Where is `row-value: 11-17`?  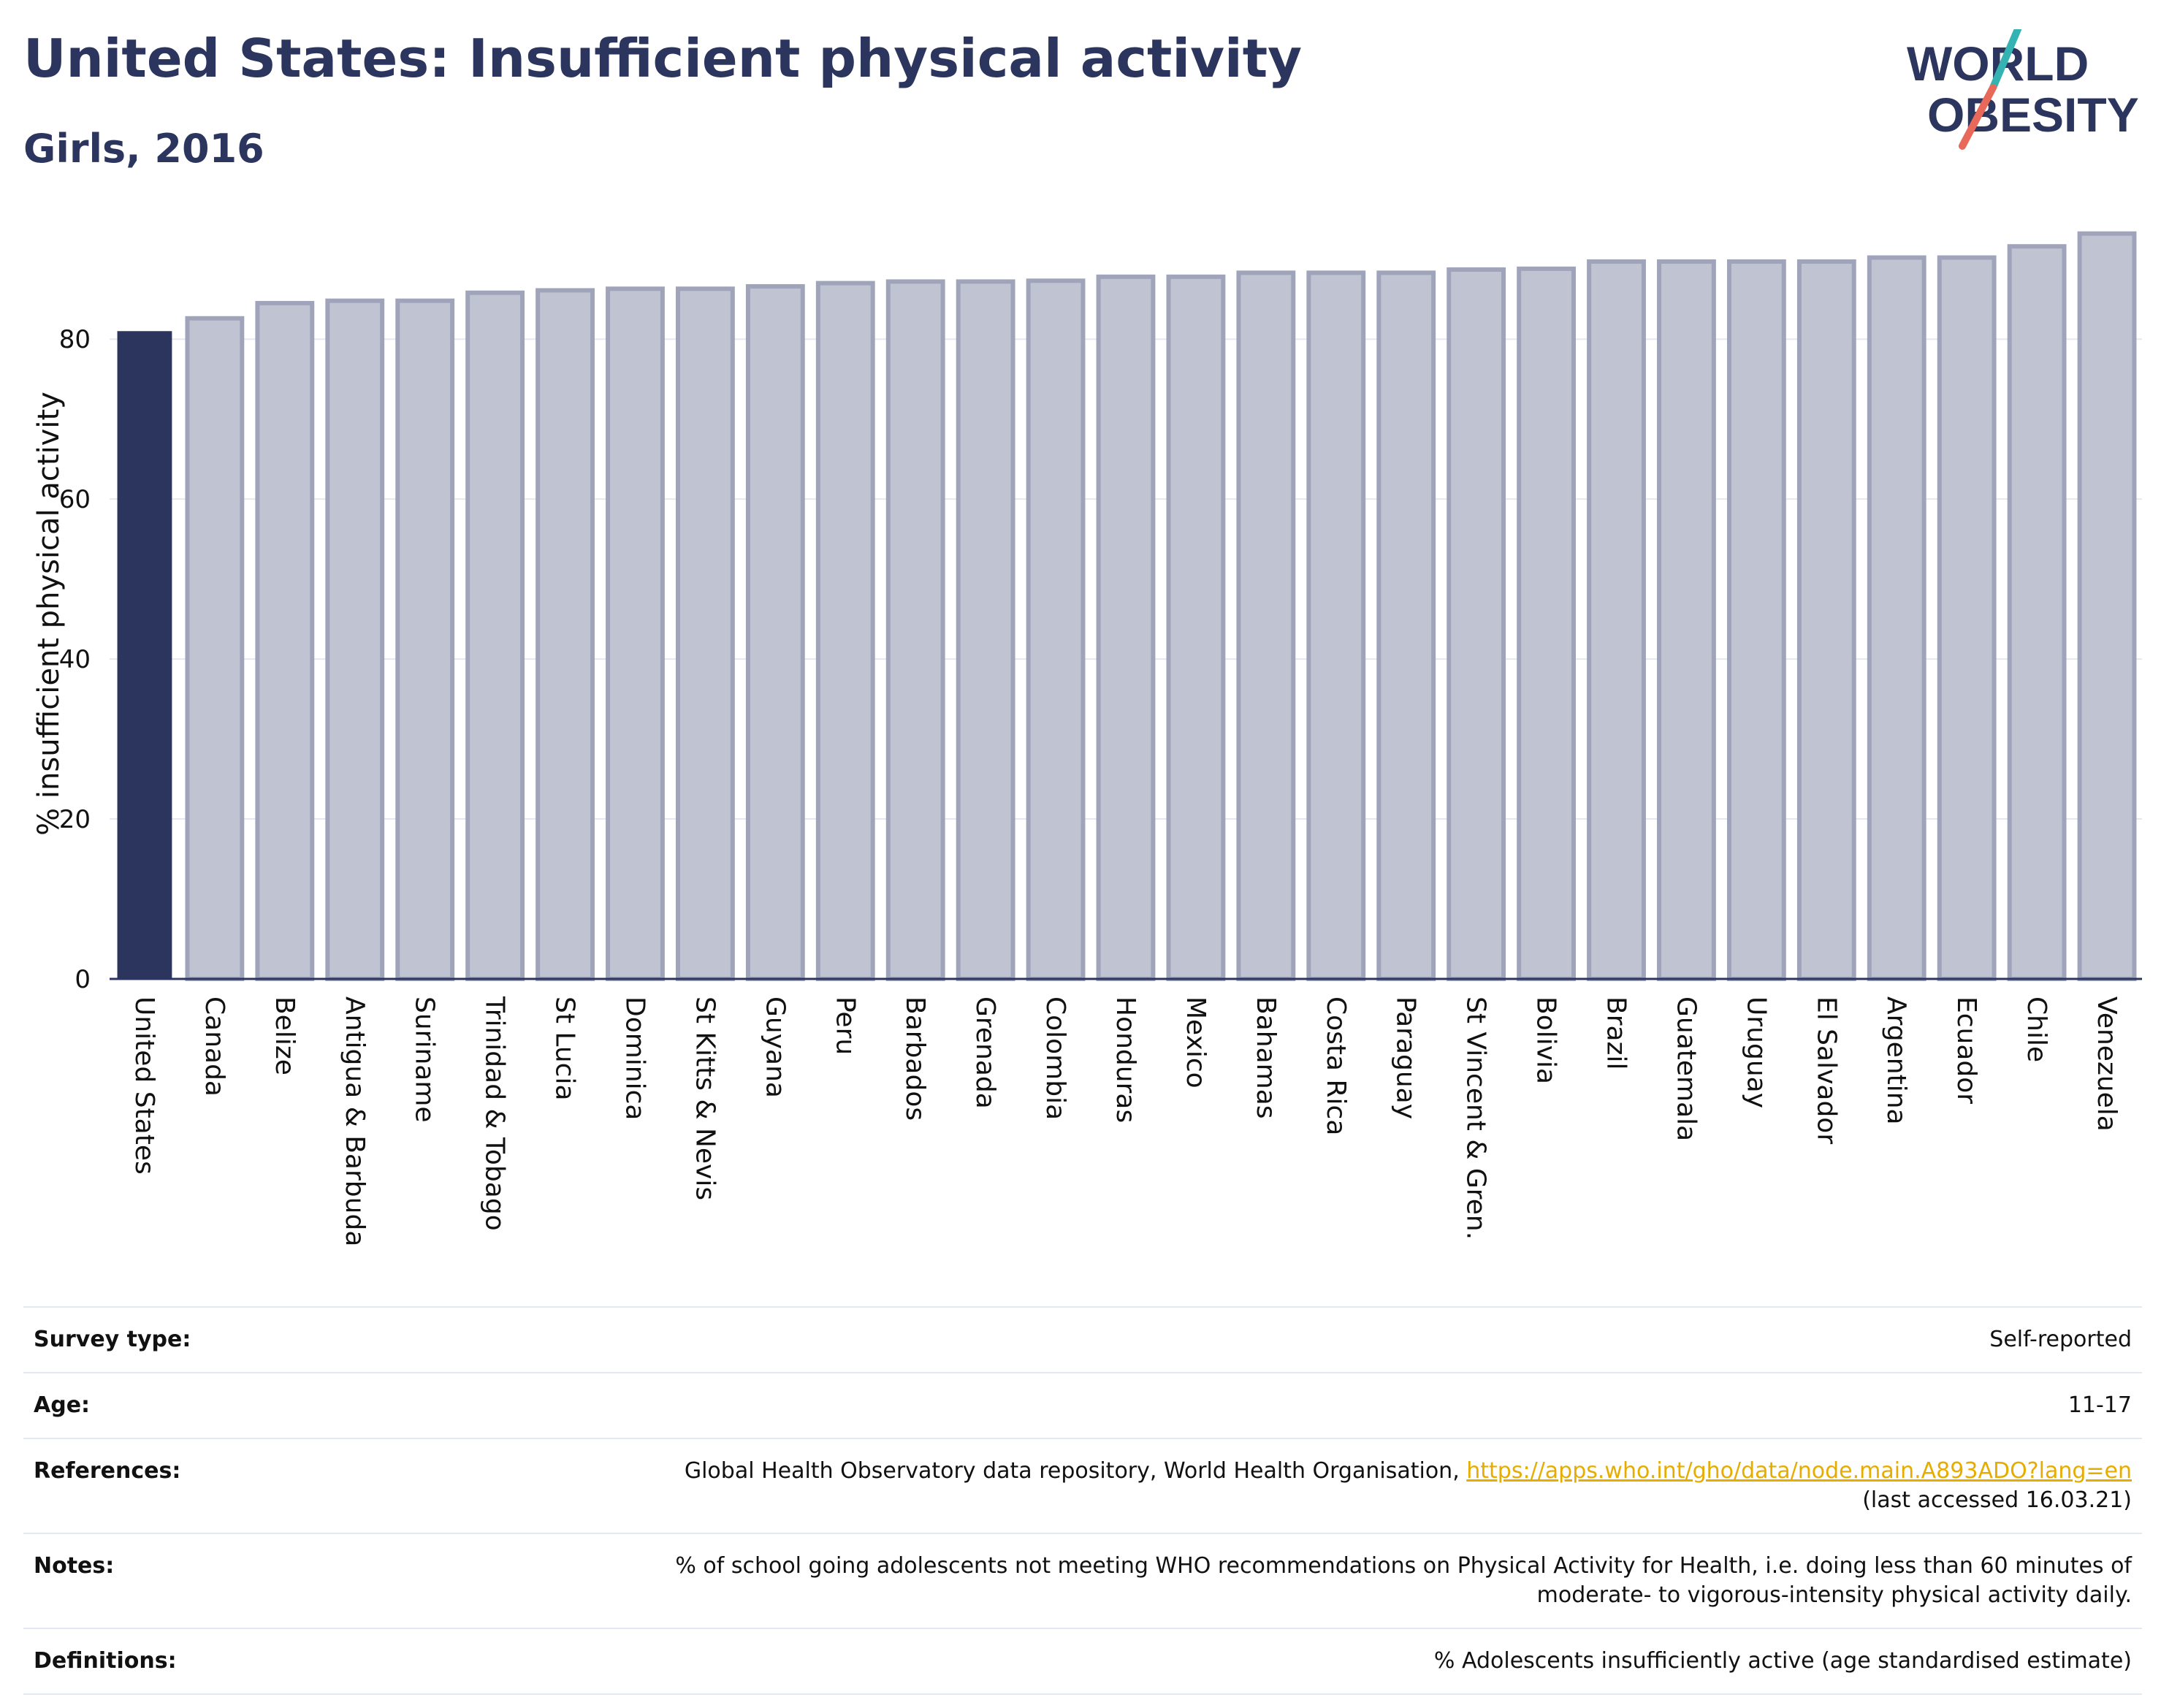
row-value: 11-17 is located at coordinates (1239, 1405).